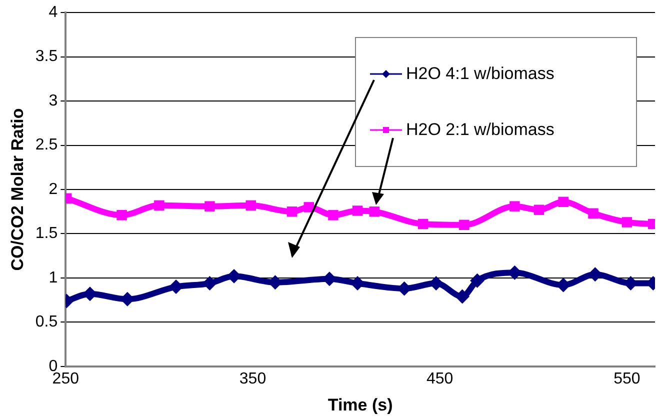  I want to click on legend-label: H2O 2:1 w/biomass, so click(480, 130).